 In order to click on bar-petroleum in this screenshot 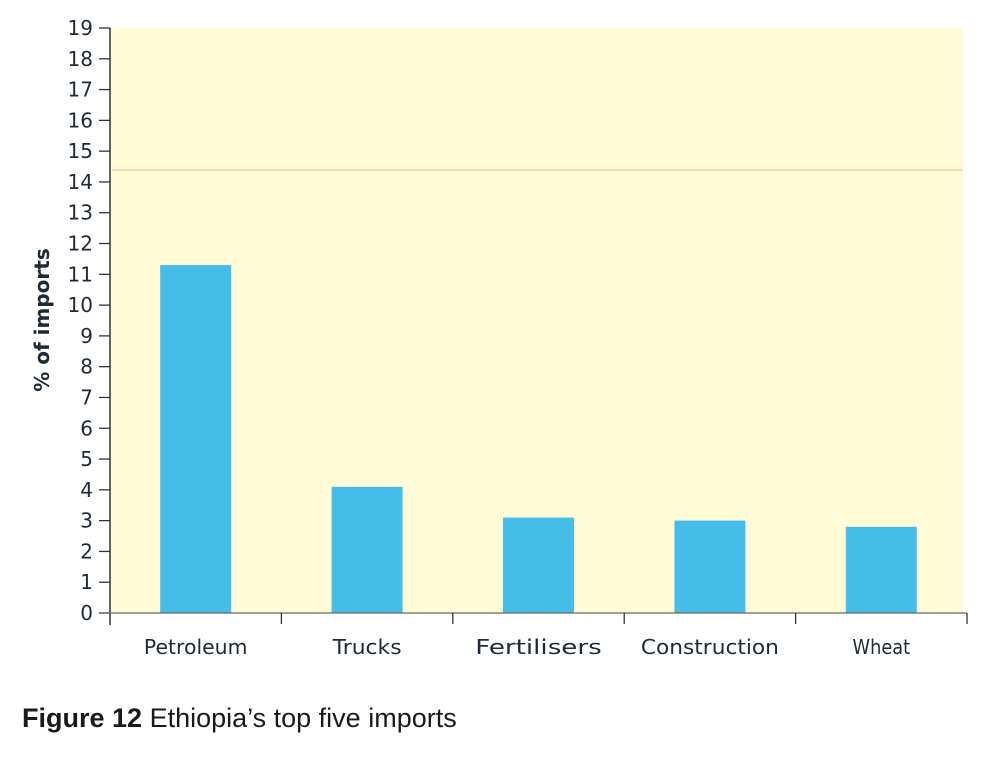, I will do `click(196, 439)`.